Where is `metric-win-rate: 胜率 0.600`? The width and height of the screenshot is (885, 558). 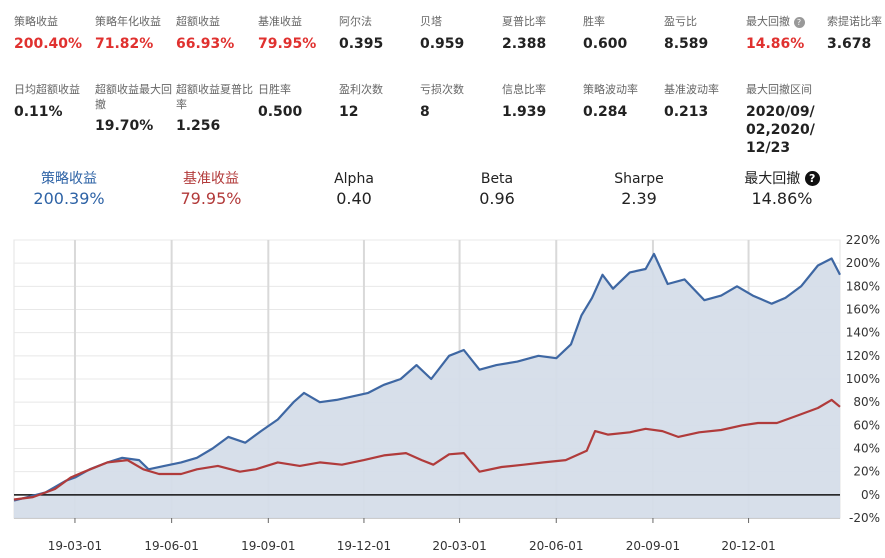 metric-win-rate: 胜率 0.600 is located at coordinates (624, 33).